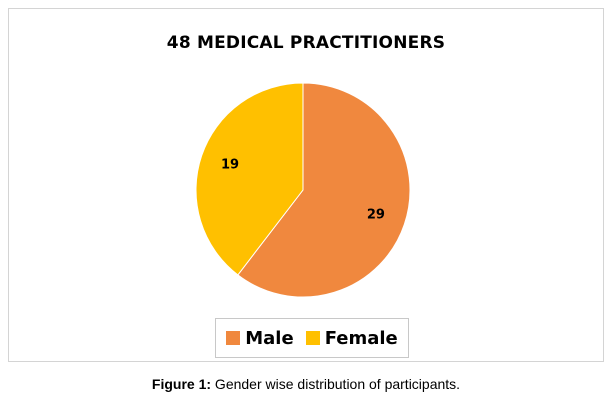  What do you see at coordinates (181, 384) in the screenshot?
I see `caption-label: Figure 1:` at bounding box center [181, 384].